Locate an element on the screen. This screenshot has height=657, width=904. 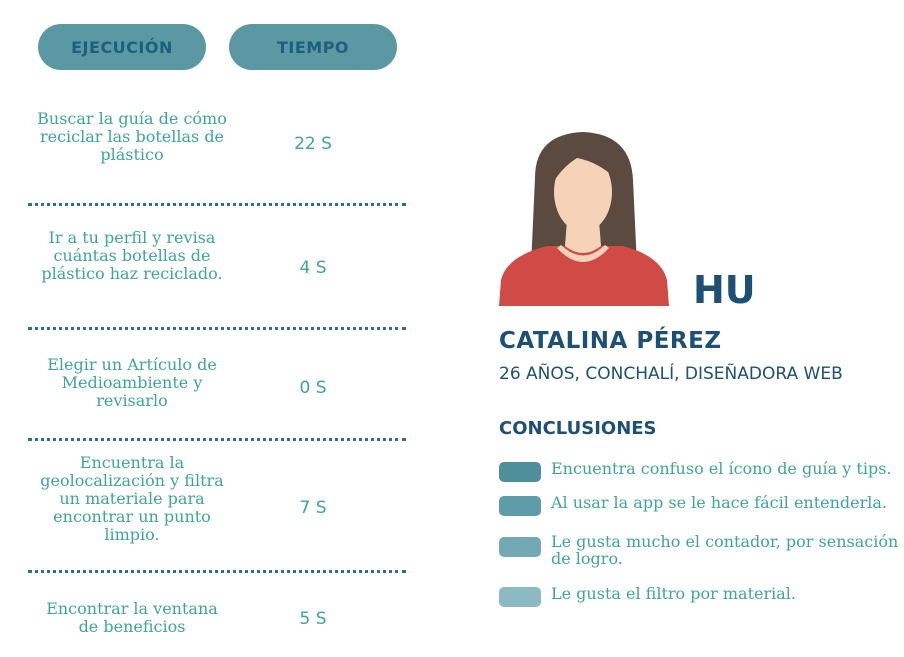
tiempo-header-label: TIEMPO is located at coordinates (313, 47).